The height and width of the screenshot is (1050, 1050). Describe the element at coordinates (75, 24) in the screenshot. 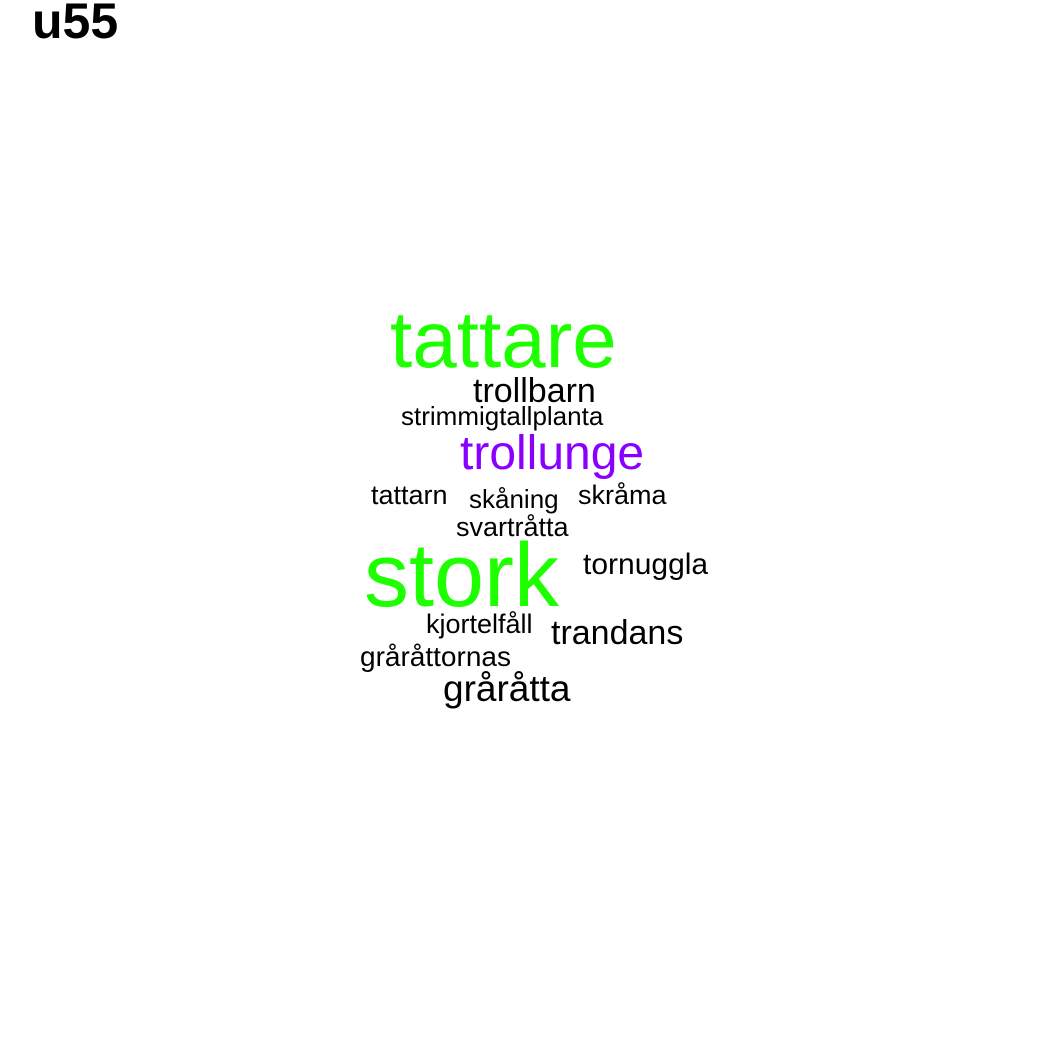

I see `page-title: u55` at that location.